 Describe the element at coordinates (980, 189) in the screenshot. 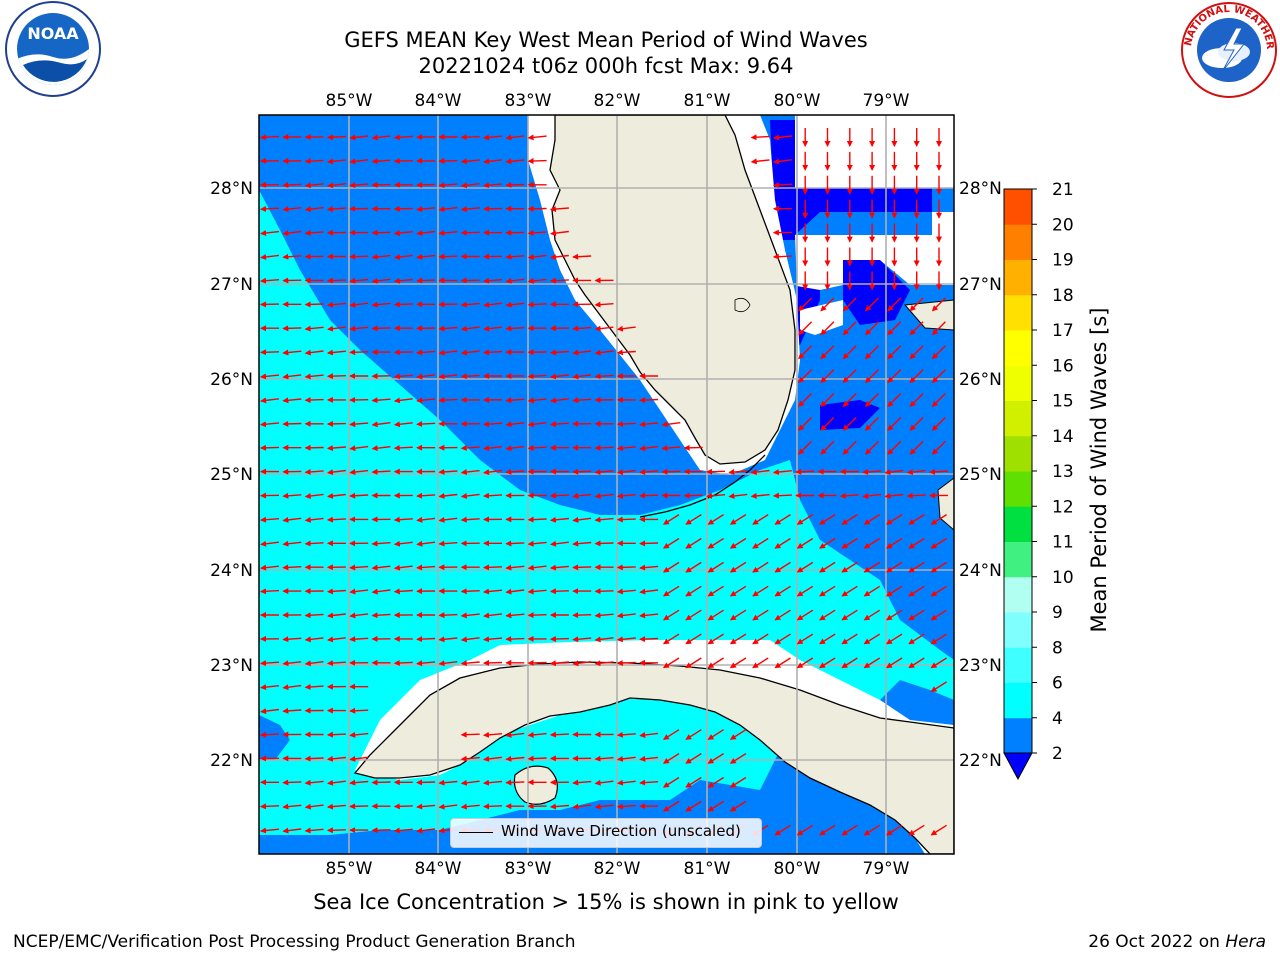

I see `lat-label: 28°N` at that location.